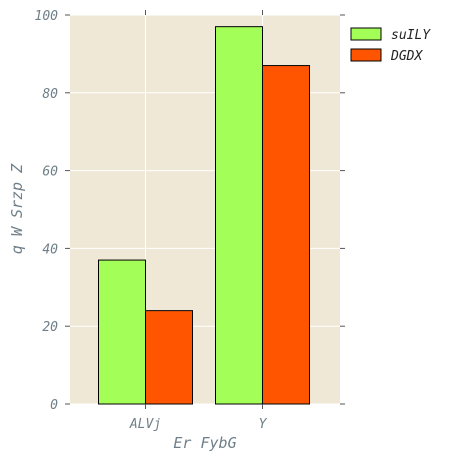  I want to click on y-axis-label: q W Srzp Z, so click(17, 208).